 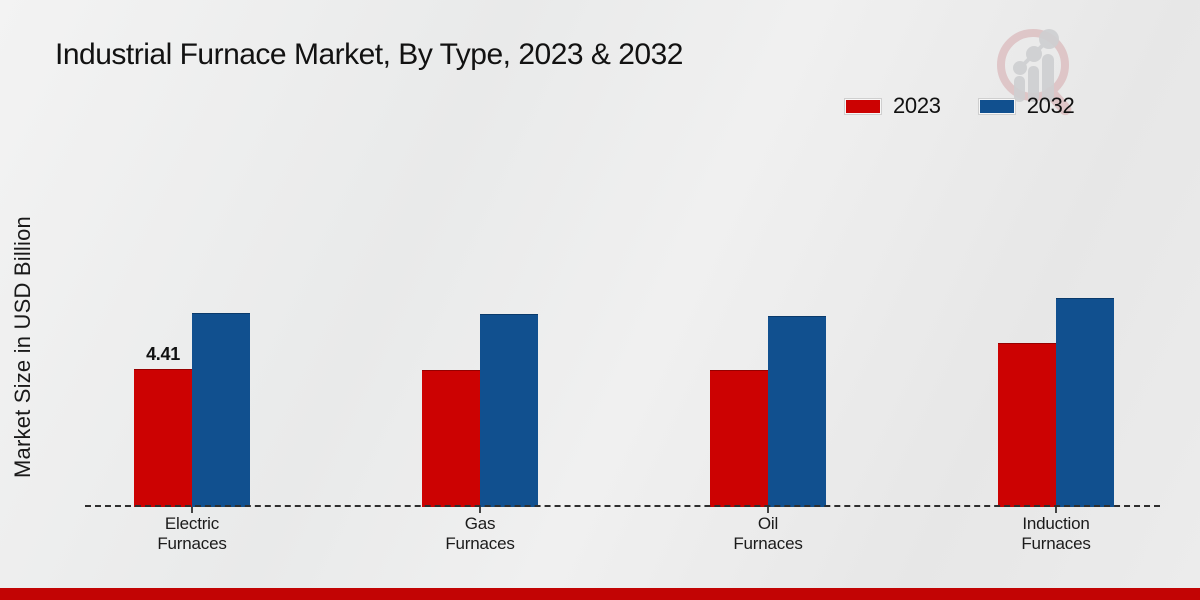 I want to click on bar-2032-electric-furnaces, so click(x=221, y=410).